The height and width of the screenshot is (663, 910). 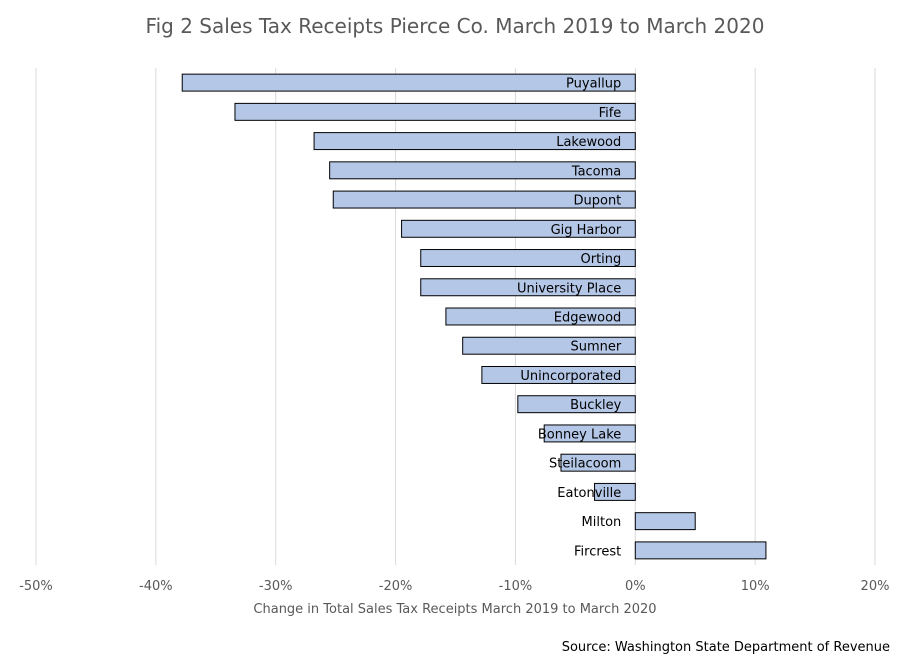 I want to click on category-label: Tacoma, so click(x=596, y=171).